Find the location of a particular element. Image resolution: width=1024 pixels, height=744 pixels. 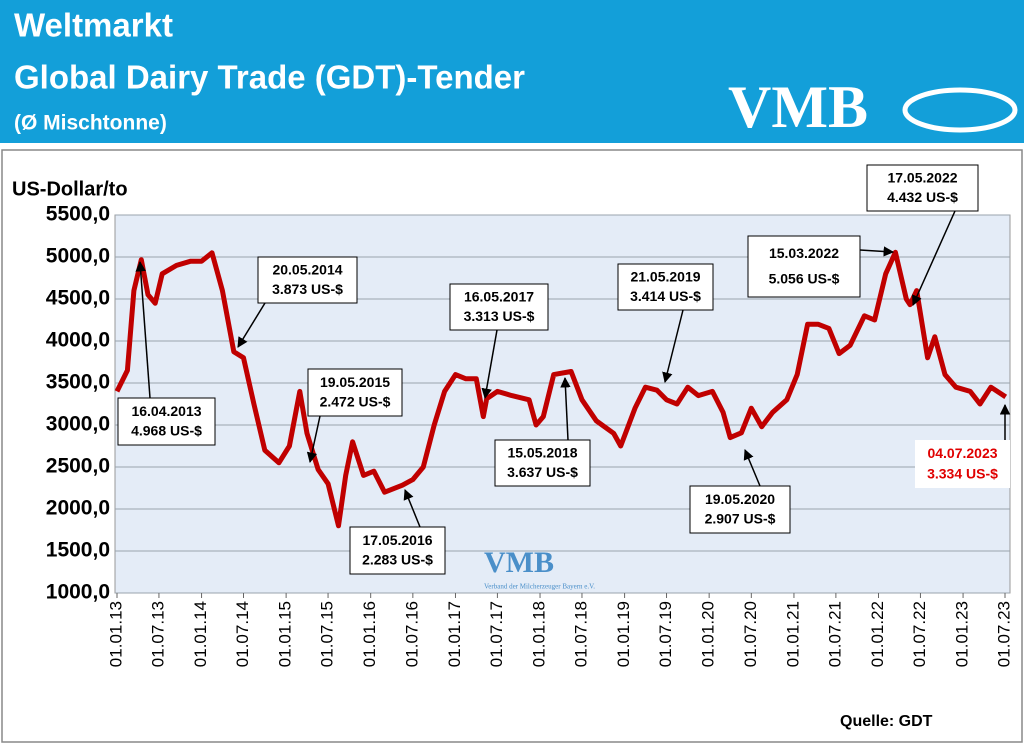

annotation-value: 3.334 US-$ is located at coordinates (962, 473).